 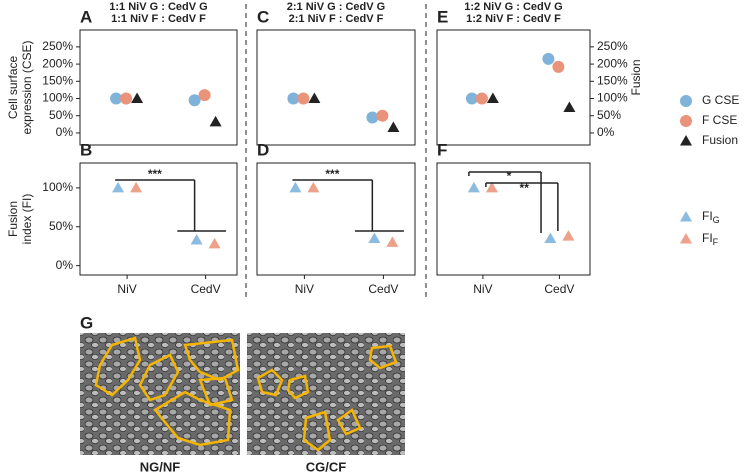 What do you see at coordinates (27, 219) in the screenshot?
I see `y-axis-label: index (FI)` at bounding box center [27, 219].